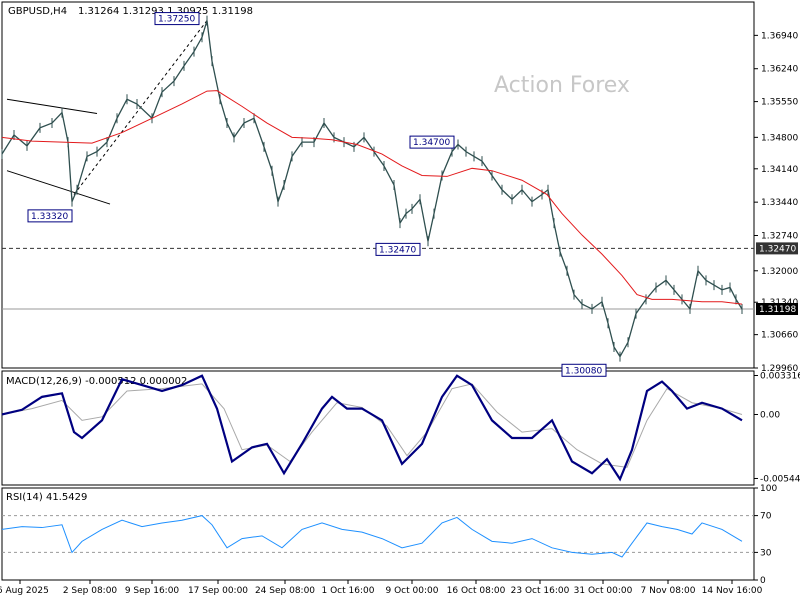 The width and height of the screenshot is (800, 604). I want to click on x-tick-label: 9 Sep 16:00, so click(152, 591).